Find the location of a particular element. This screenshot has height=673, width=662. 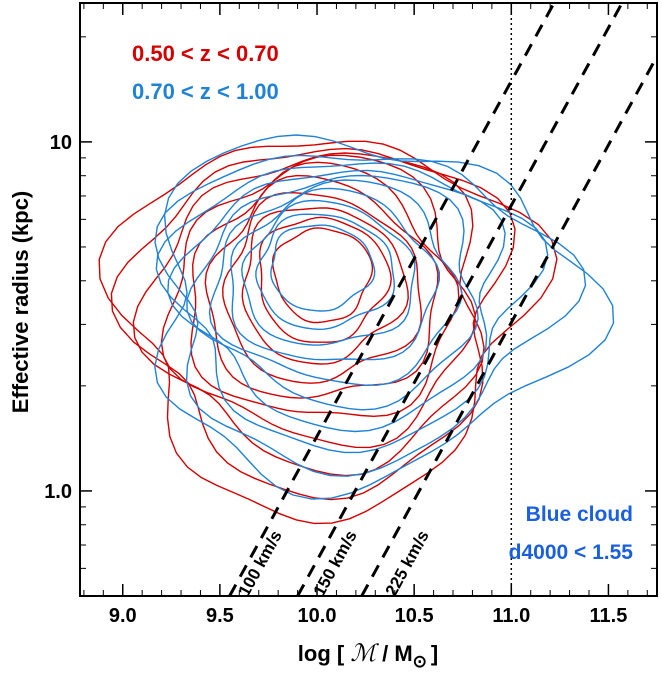

x-tick-label: 9.5 is located at coordinates (220, 616).